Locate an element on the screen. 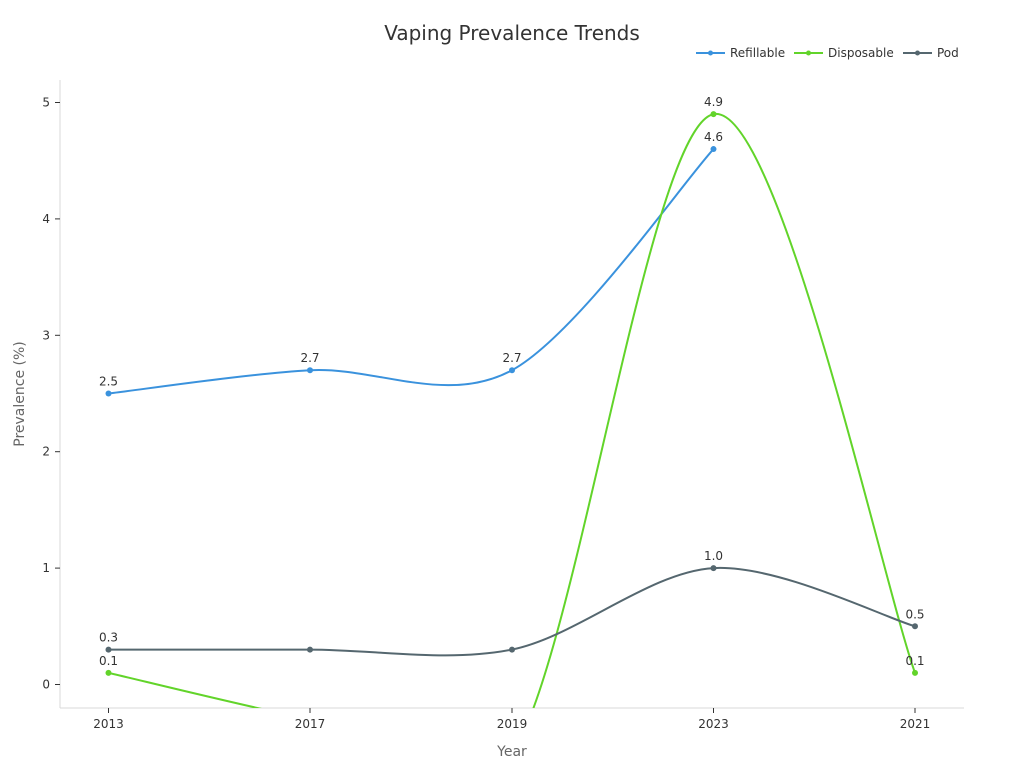  legend-item-refillable: Refillable is located at coordinates (740, 53).